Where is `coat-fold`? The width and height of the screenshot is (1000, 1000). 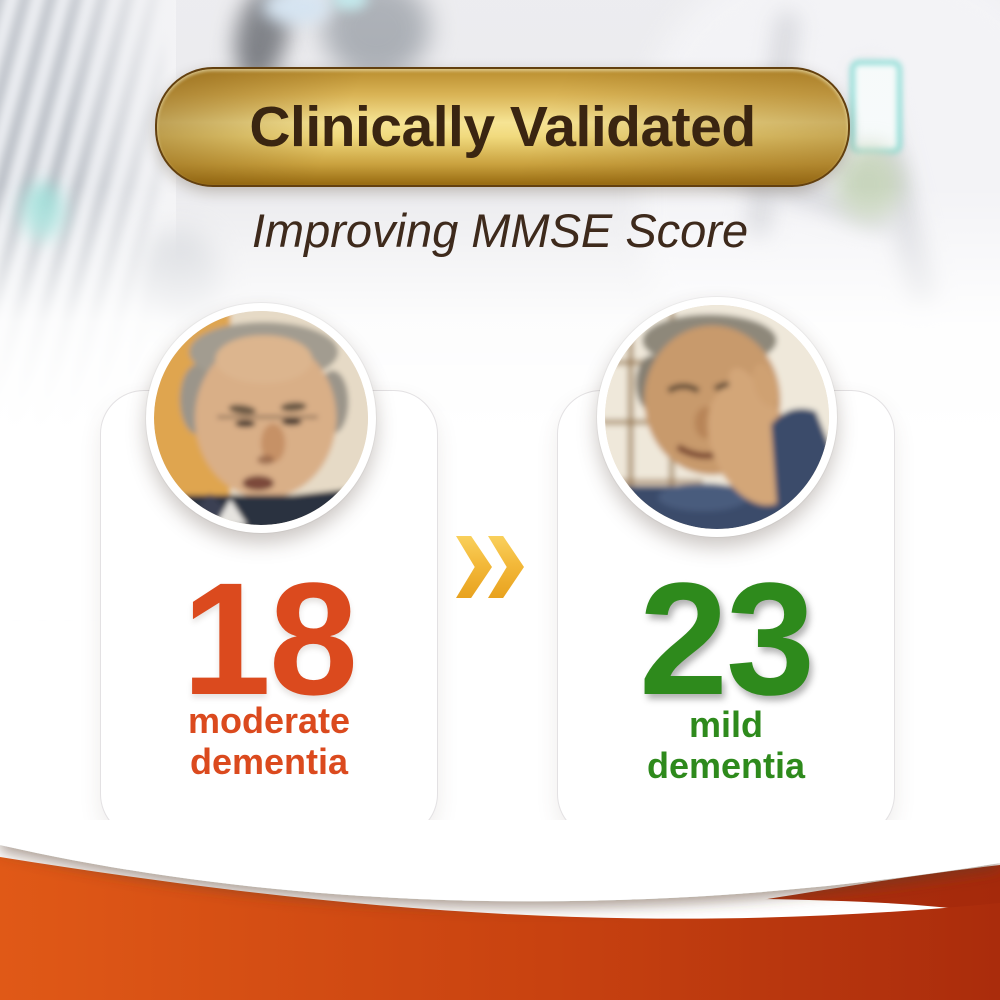
coat-fold is located at coordinates (895, 185).